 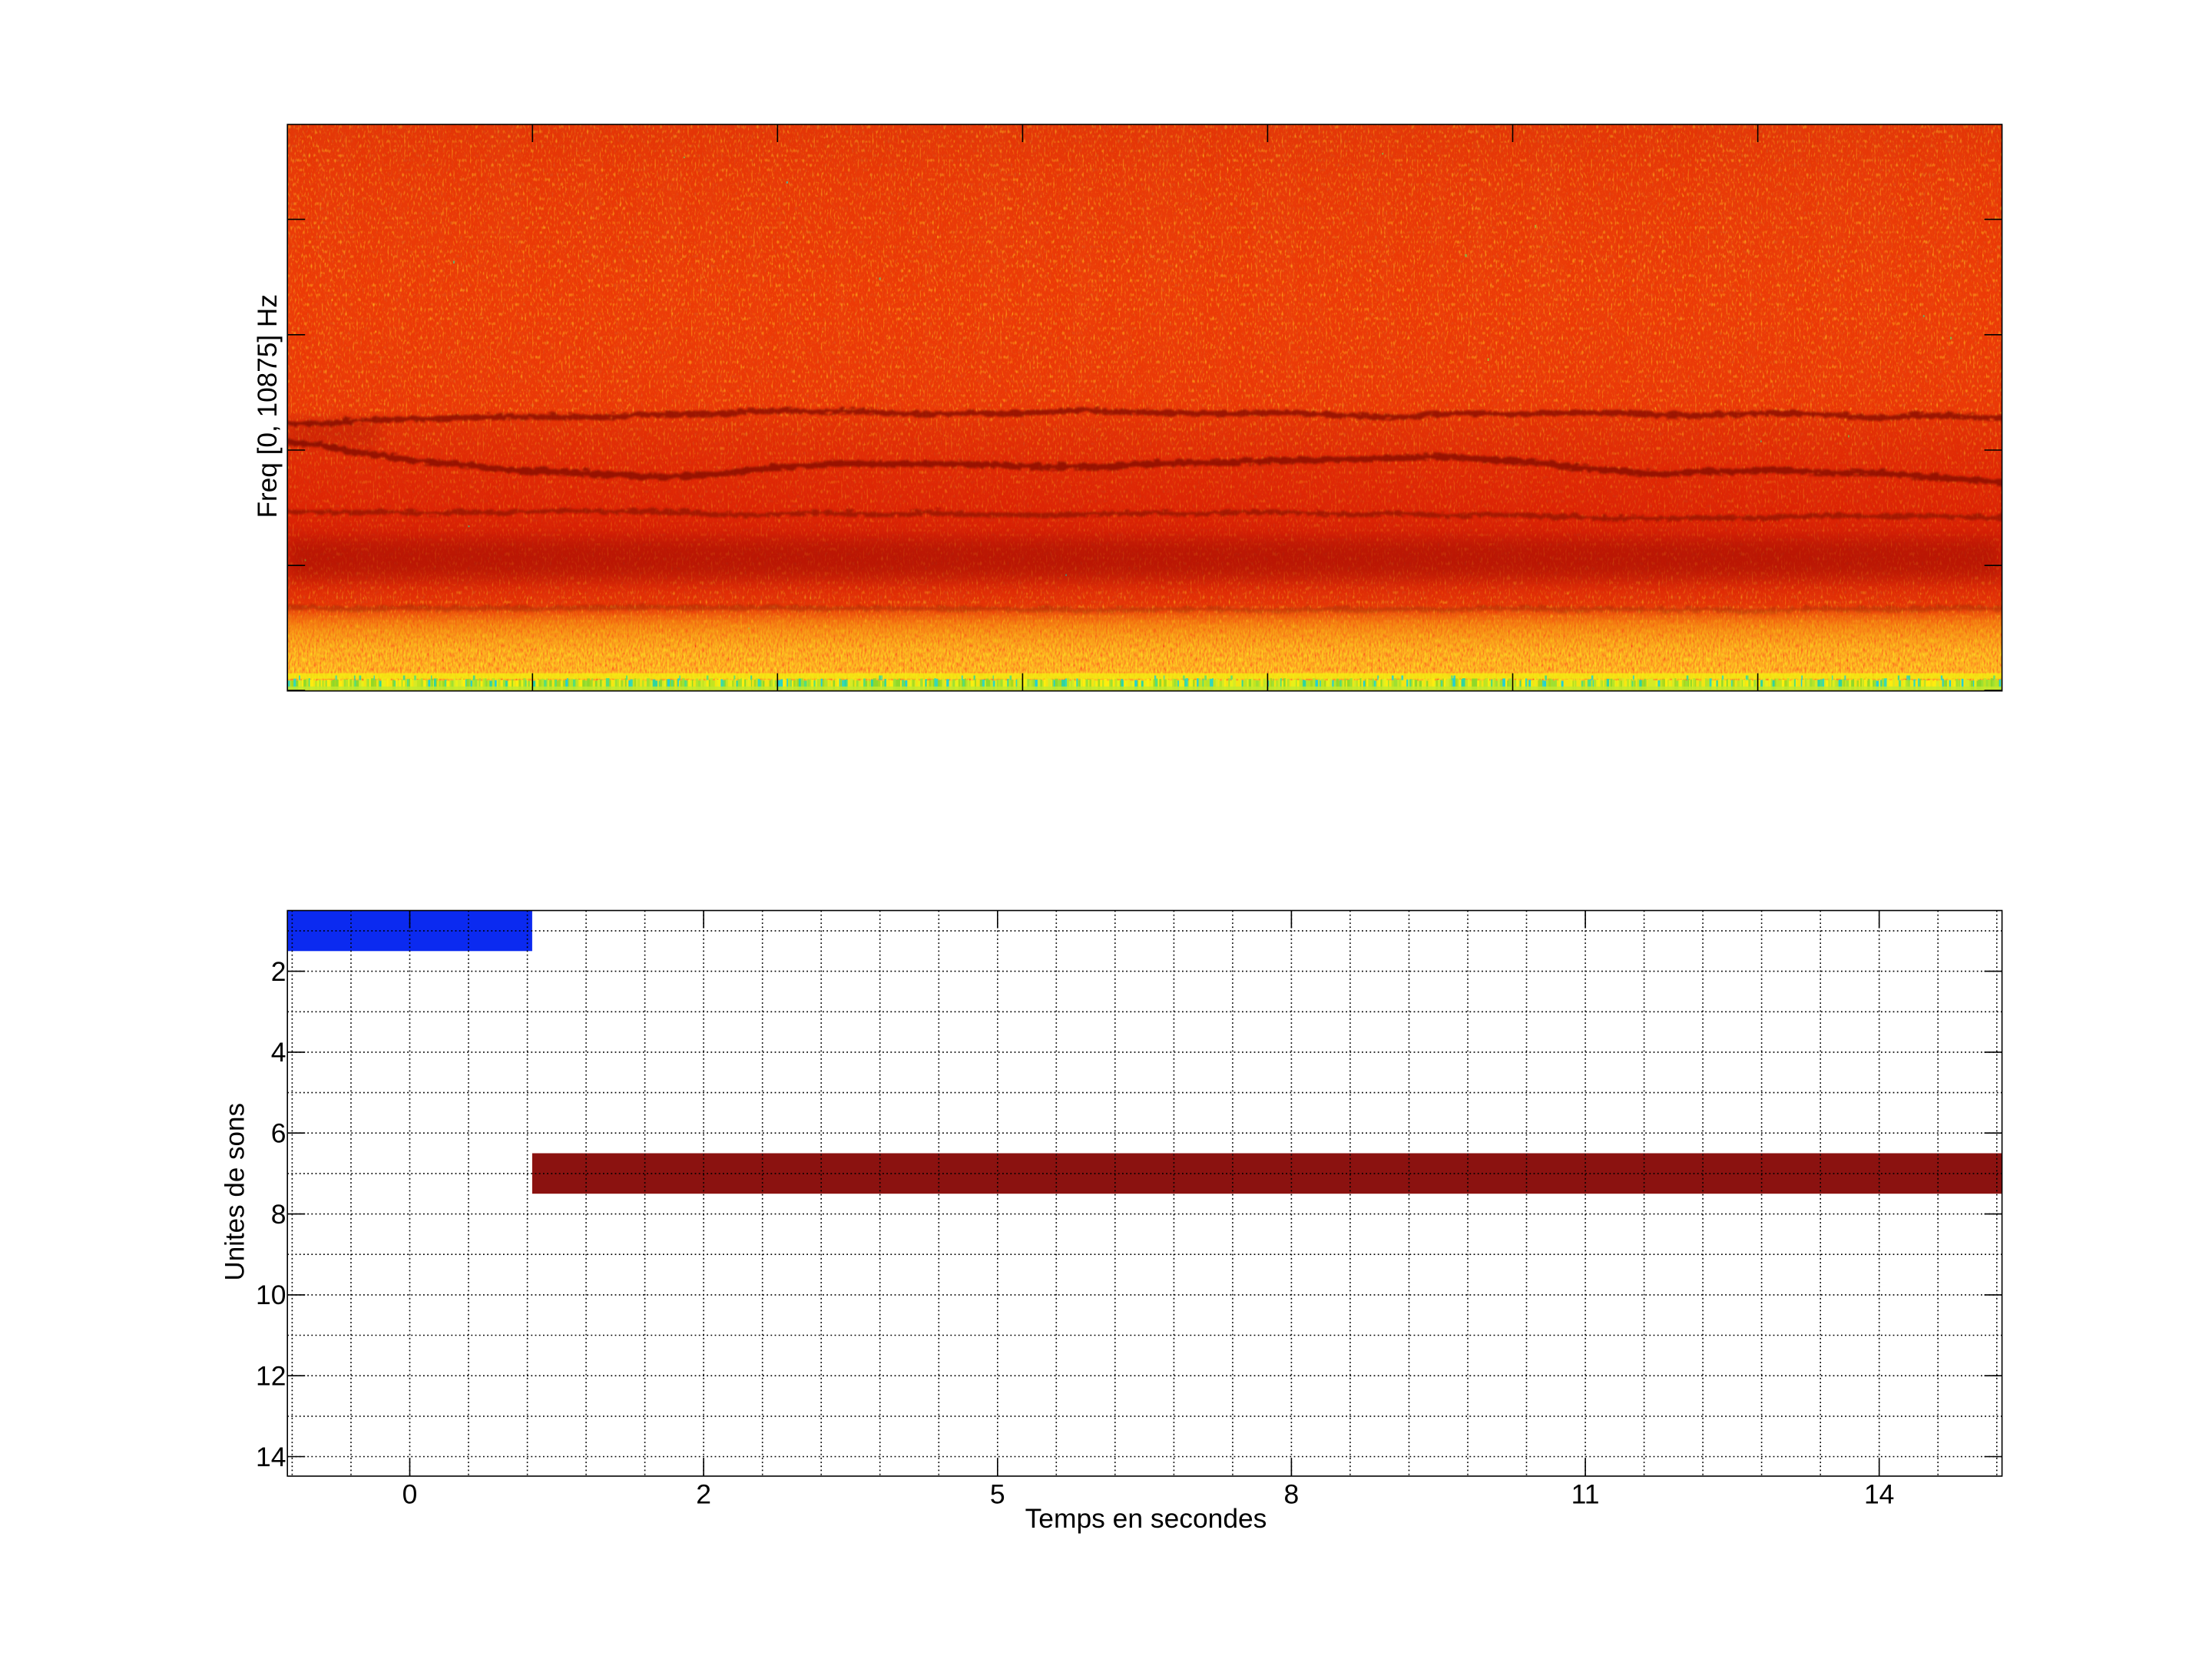 What do you see at coordinates (278, 1052) in the screenshot?
I see `svg-text: 4` at bounding box center [278, 1052].